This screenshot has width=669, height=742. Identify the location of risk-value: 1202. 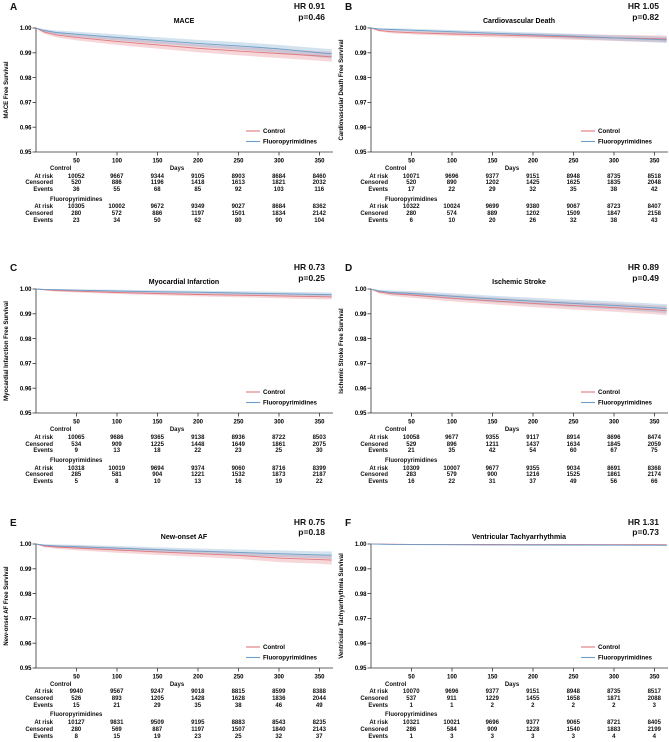
(492, 183).